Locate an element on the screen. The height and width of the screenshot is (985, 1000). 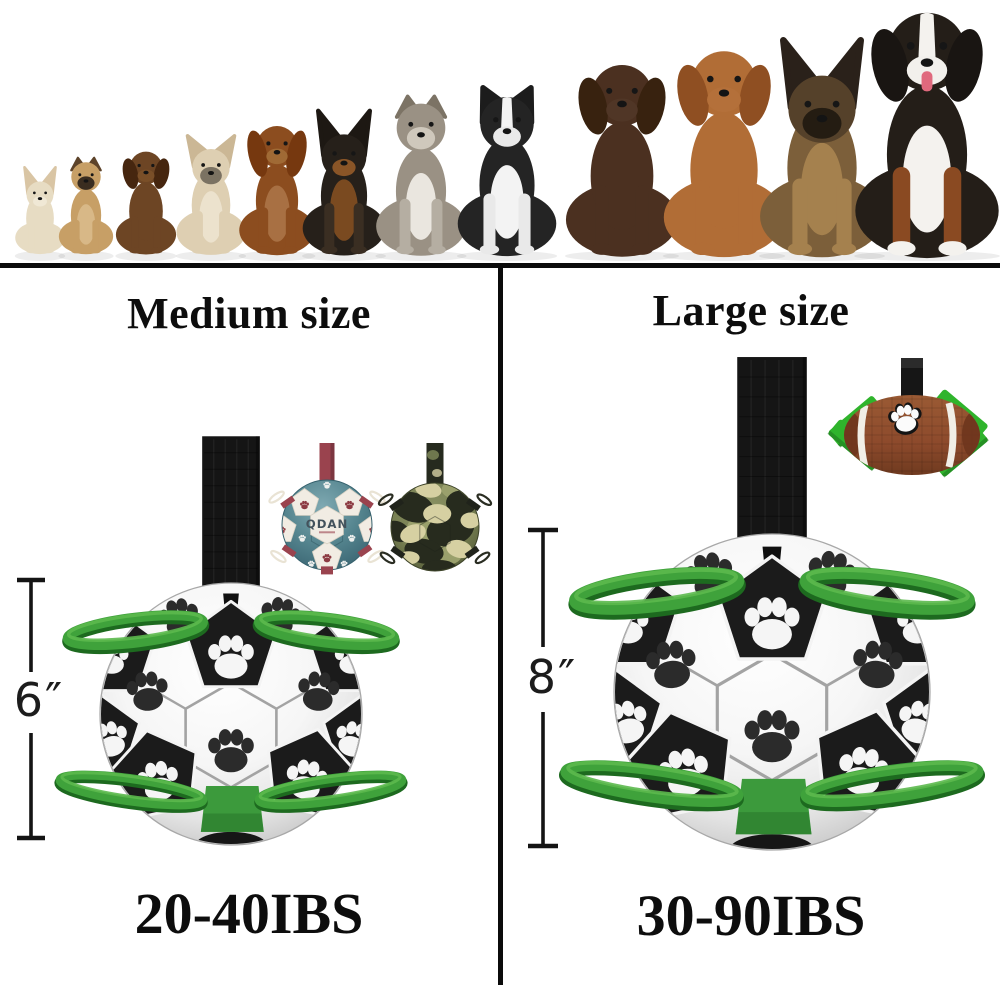
dog-miniature-pinscher is located at coordinates (344, 184).